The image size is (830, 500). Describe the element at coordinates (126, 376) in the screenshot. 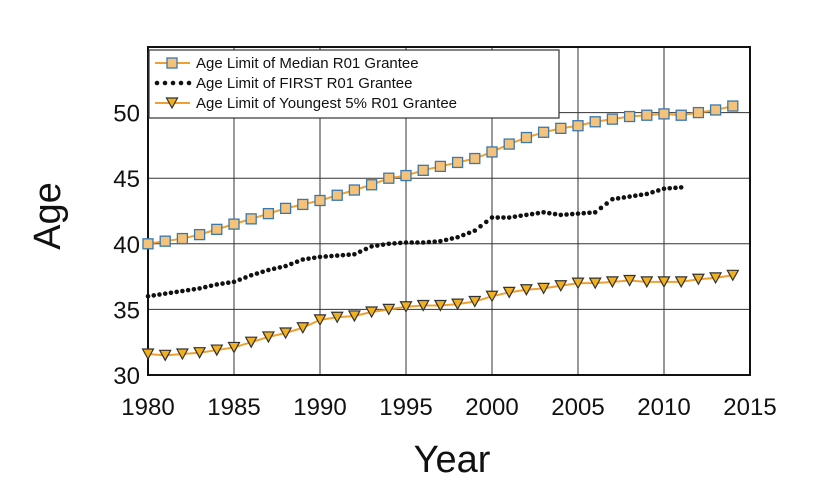

I see `y-tick-label: 30` at that location.